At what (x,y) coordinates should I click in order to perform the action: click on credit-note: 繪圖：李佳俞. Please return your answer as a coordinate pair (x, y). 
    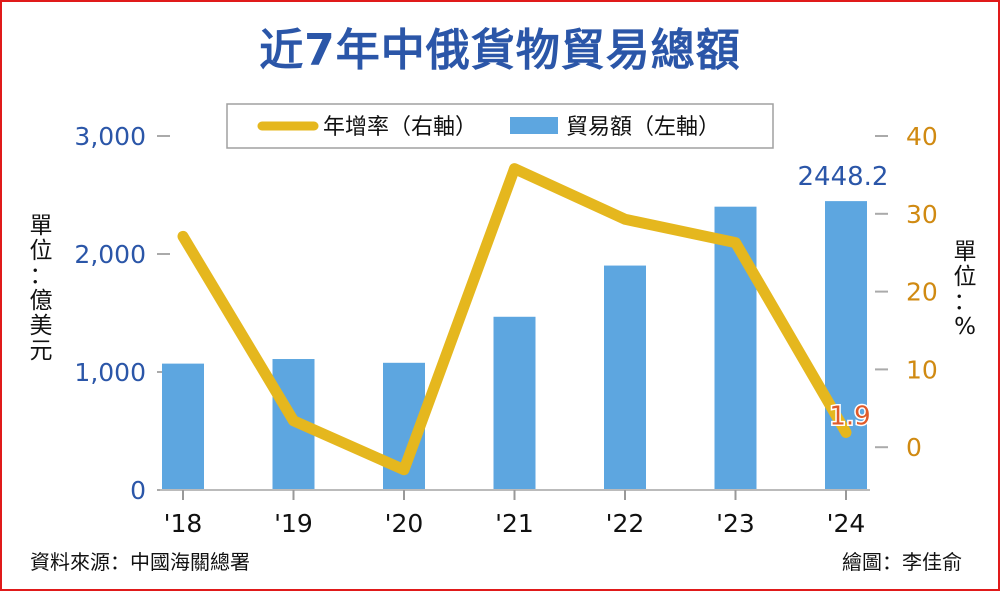
    Looking at the image, I should click on (902, 562).